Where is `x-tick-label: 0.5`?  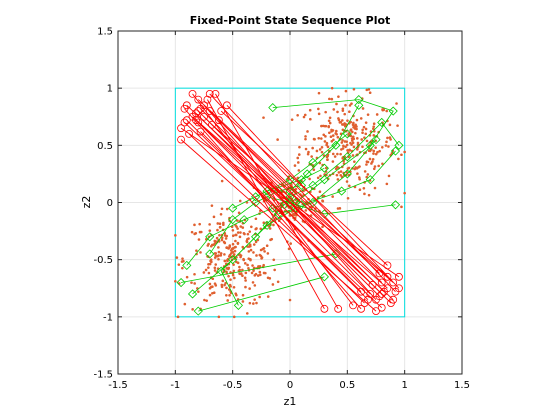 x-tick-label: 0.5 is located at coordinates (347, 385).